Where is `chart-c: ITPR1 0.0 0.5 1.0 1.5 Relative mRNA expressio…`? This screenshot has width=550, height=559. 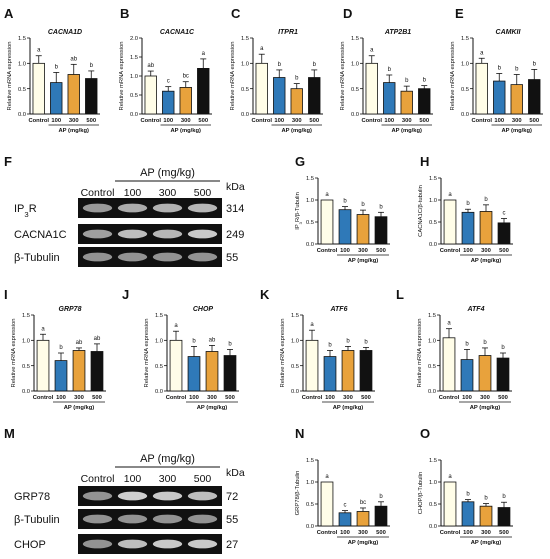
chart-c: ITPR1 0.0 0.5 1.0 1.5 Relative mRNA expressio… is located at coordinates (276, 81).